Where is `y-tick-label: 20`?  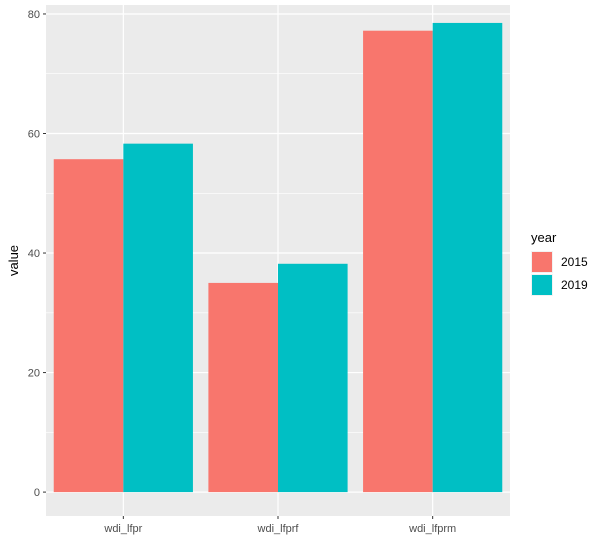
y-tick-label: 20 is located at coordinates (34, 374).